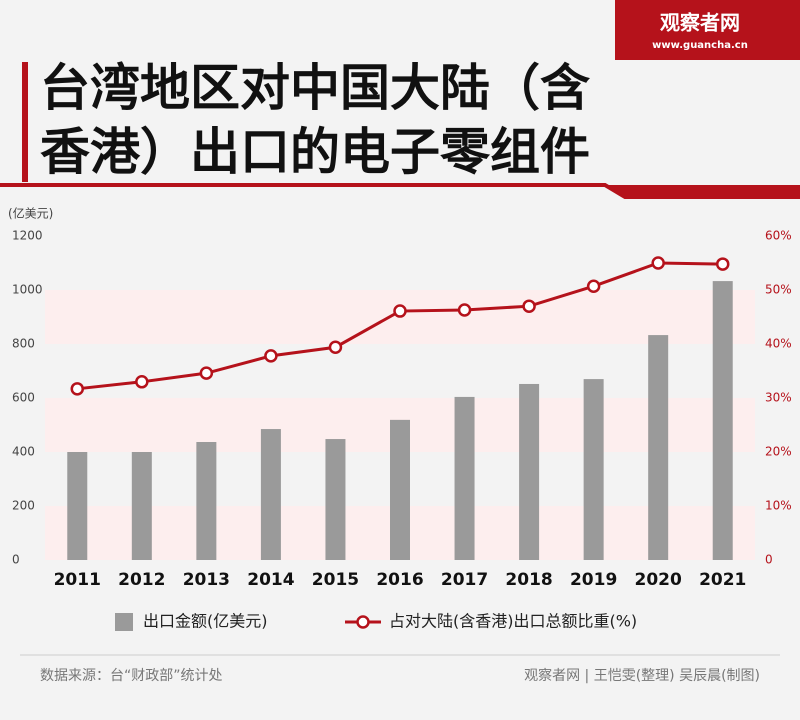 This screenshot has width=800, height=720. What do you see at coordinates (700, 45) in the screenshot?
I see `logo-url: www.guancha.cn` at bounding box center [700, 45].